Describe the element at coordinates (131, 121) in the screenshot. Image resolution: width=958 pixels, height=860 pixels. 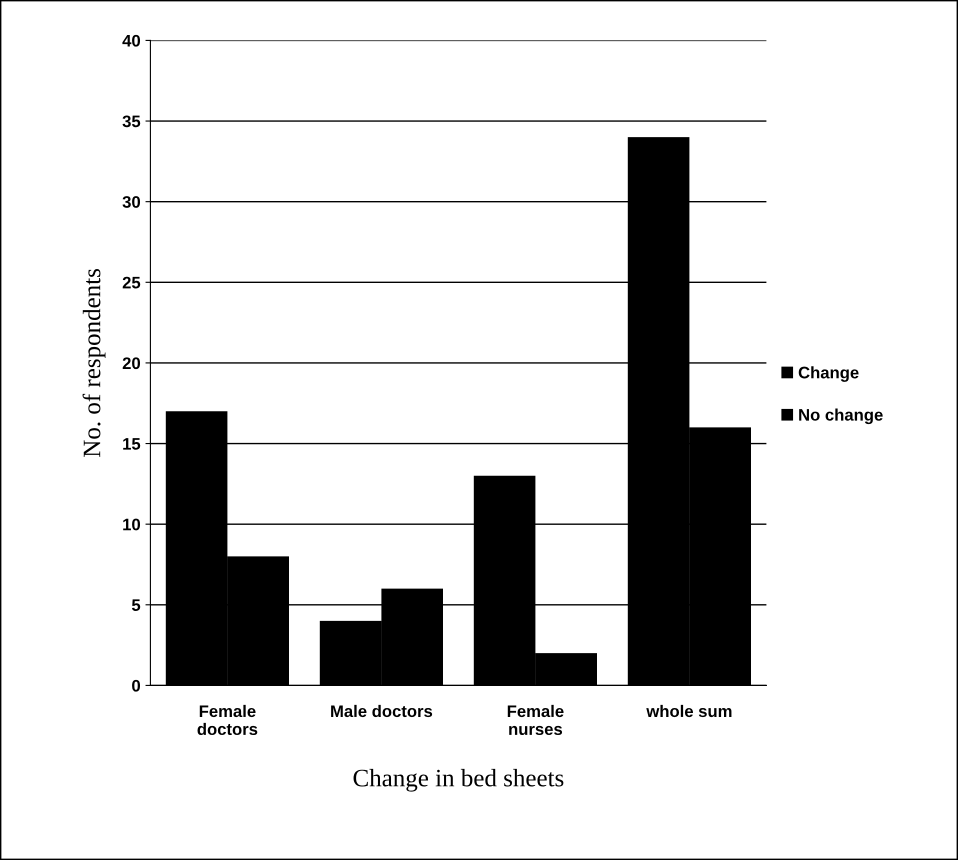
I see `y-tick-label: 35` at that location.